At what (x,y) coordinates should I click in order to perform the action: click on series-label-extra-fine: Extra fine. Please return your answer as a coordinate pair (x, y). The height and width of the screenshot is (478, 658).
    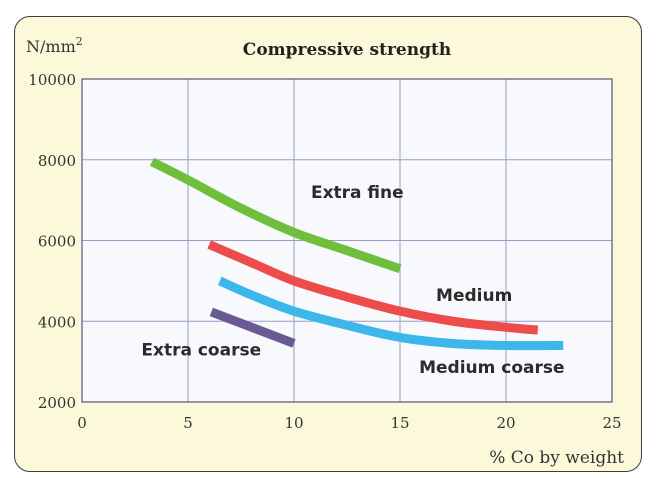
    Looking at the image, I should click on (357, 193).